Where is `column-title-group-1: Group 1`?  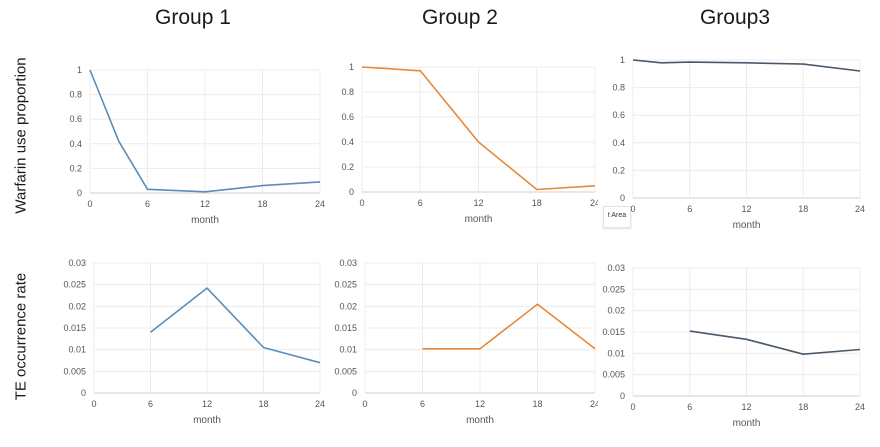 column-title-group-1: Group 1 is located at coordinates (193, 17).